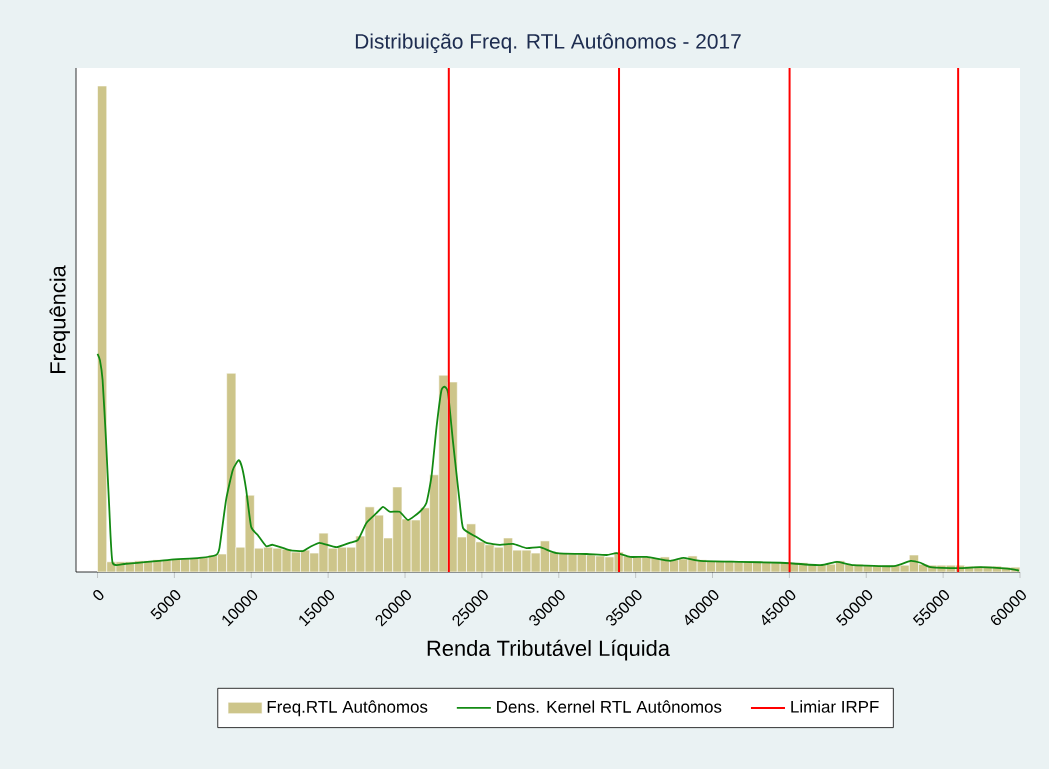 This screenshot has width=1049, height=769. Describe the element at coordinates (347, 708) in the screenshot. I see `legend-label: Freq.RTL Autônomos` at that location.